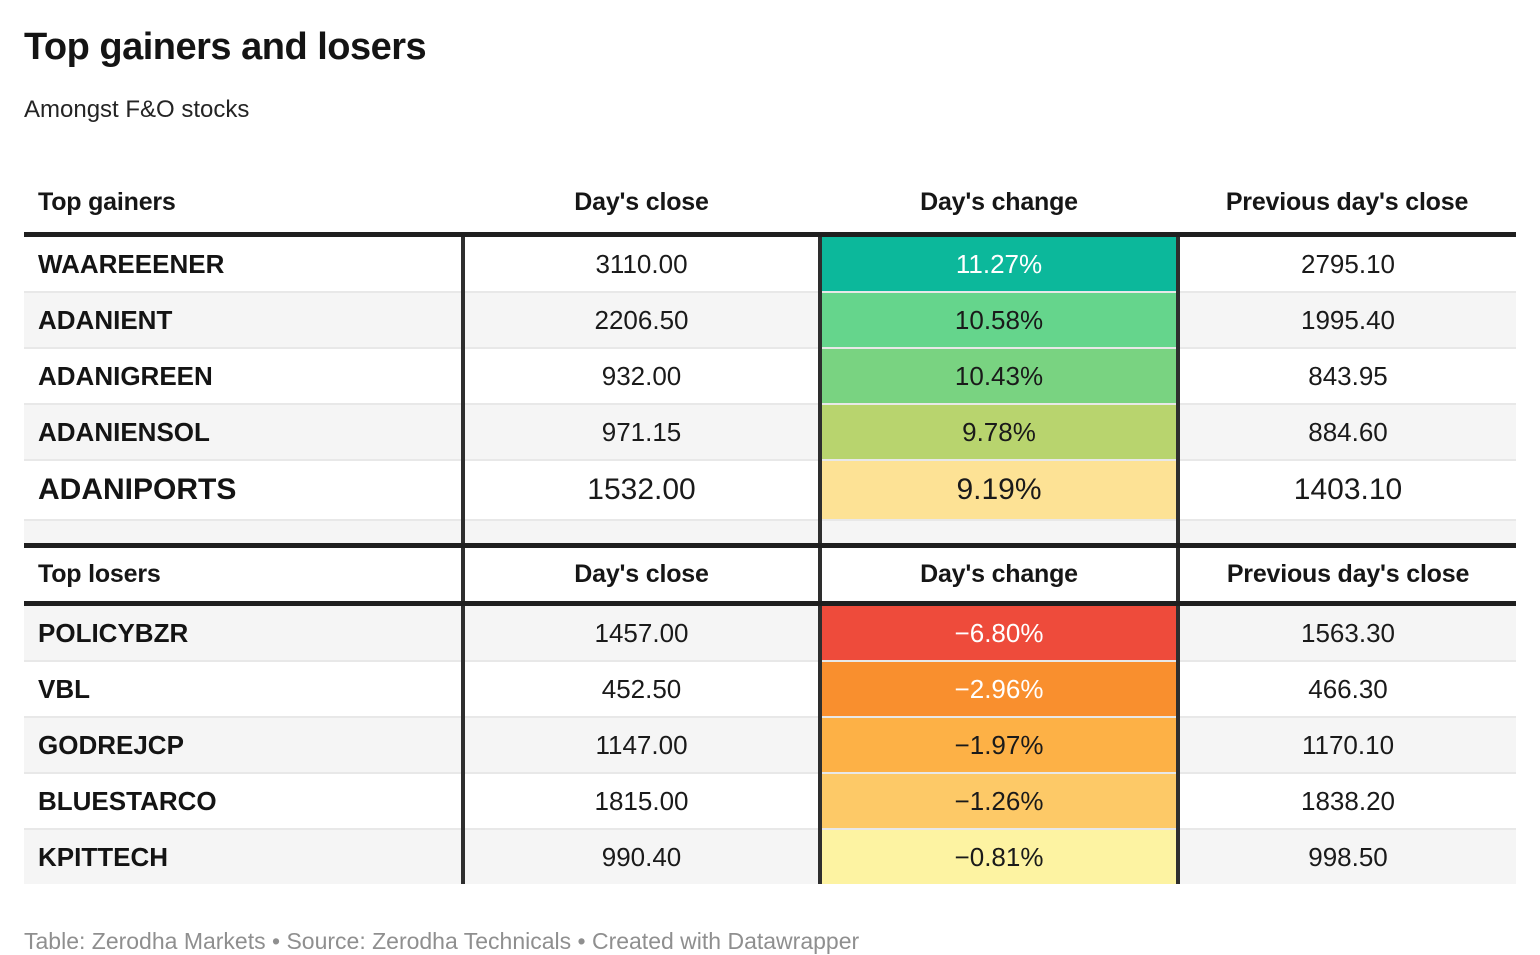  I want to click on days-close-cell: 3110.00, so click(642, 262).